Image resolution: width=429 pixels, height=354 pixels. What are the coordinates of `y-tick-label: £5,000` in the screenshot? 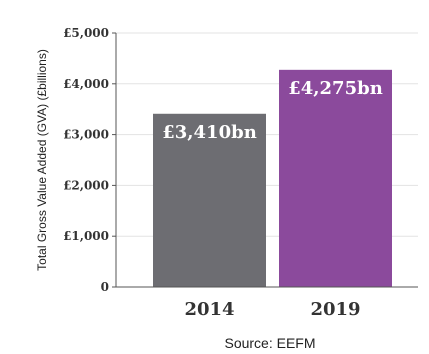 It's located at (86, 33).